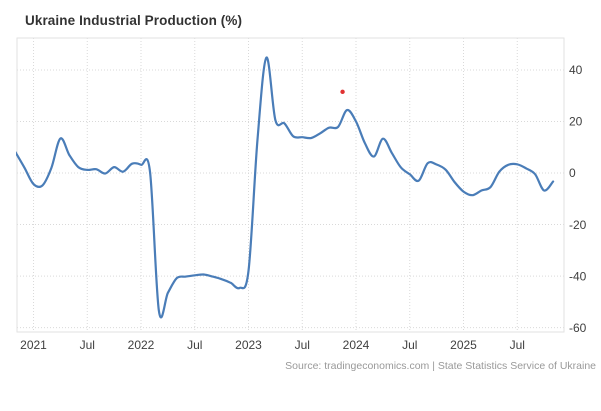 Image resolution: width=601 pixels, height=411 pixels. What do you see at coordinates (342, 92) in the screenshot?
I see `annotation-red-dot` at bounding box center [342, 92].